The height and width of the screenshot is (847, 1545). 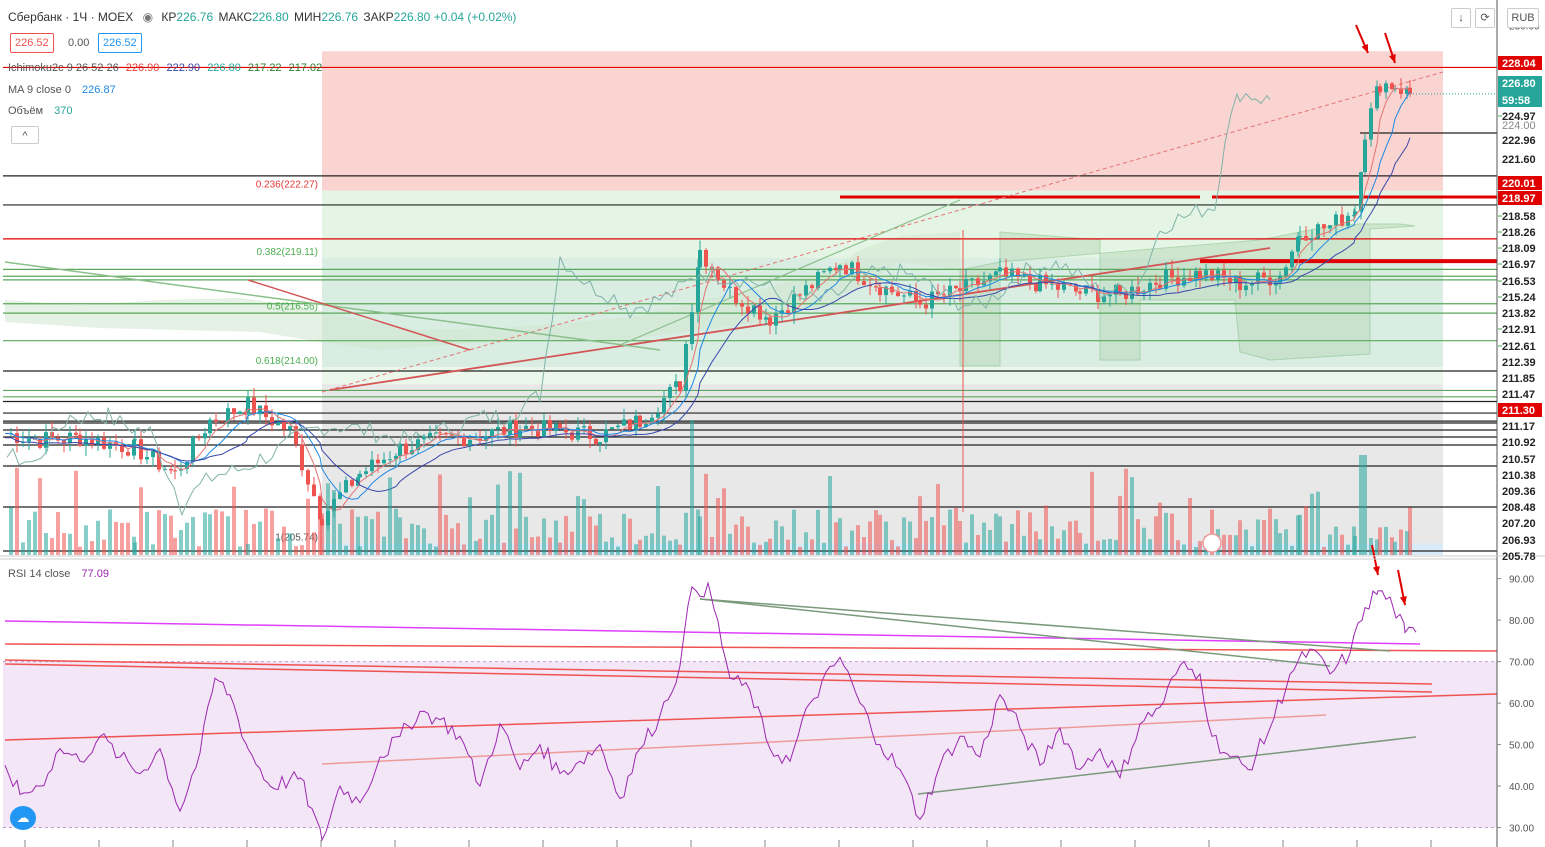 I want to click on ma-legend: MA 9 close 0 226.87, so click(x=62, y=90).